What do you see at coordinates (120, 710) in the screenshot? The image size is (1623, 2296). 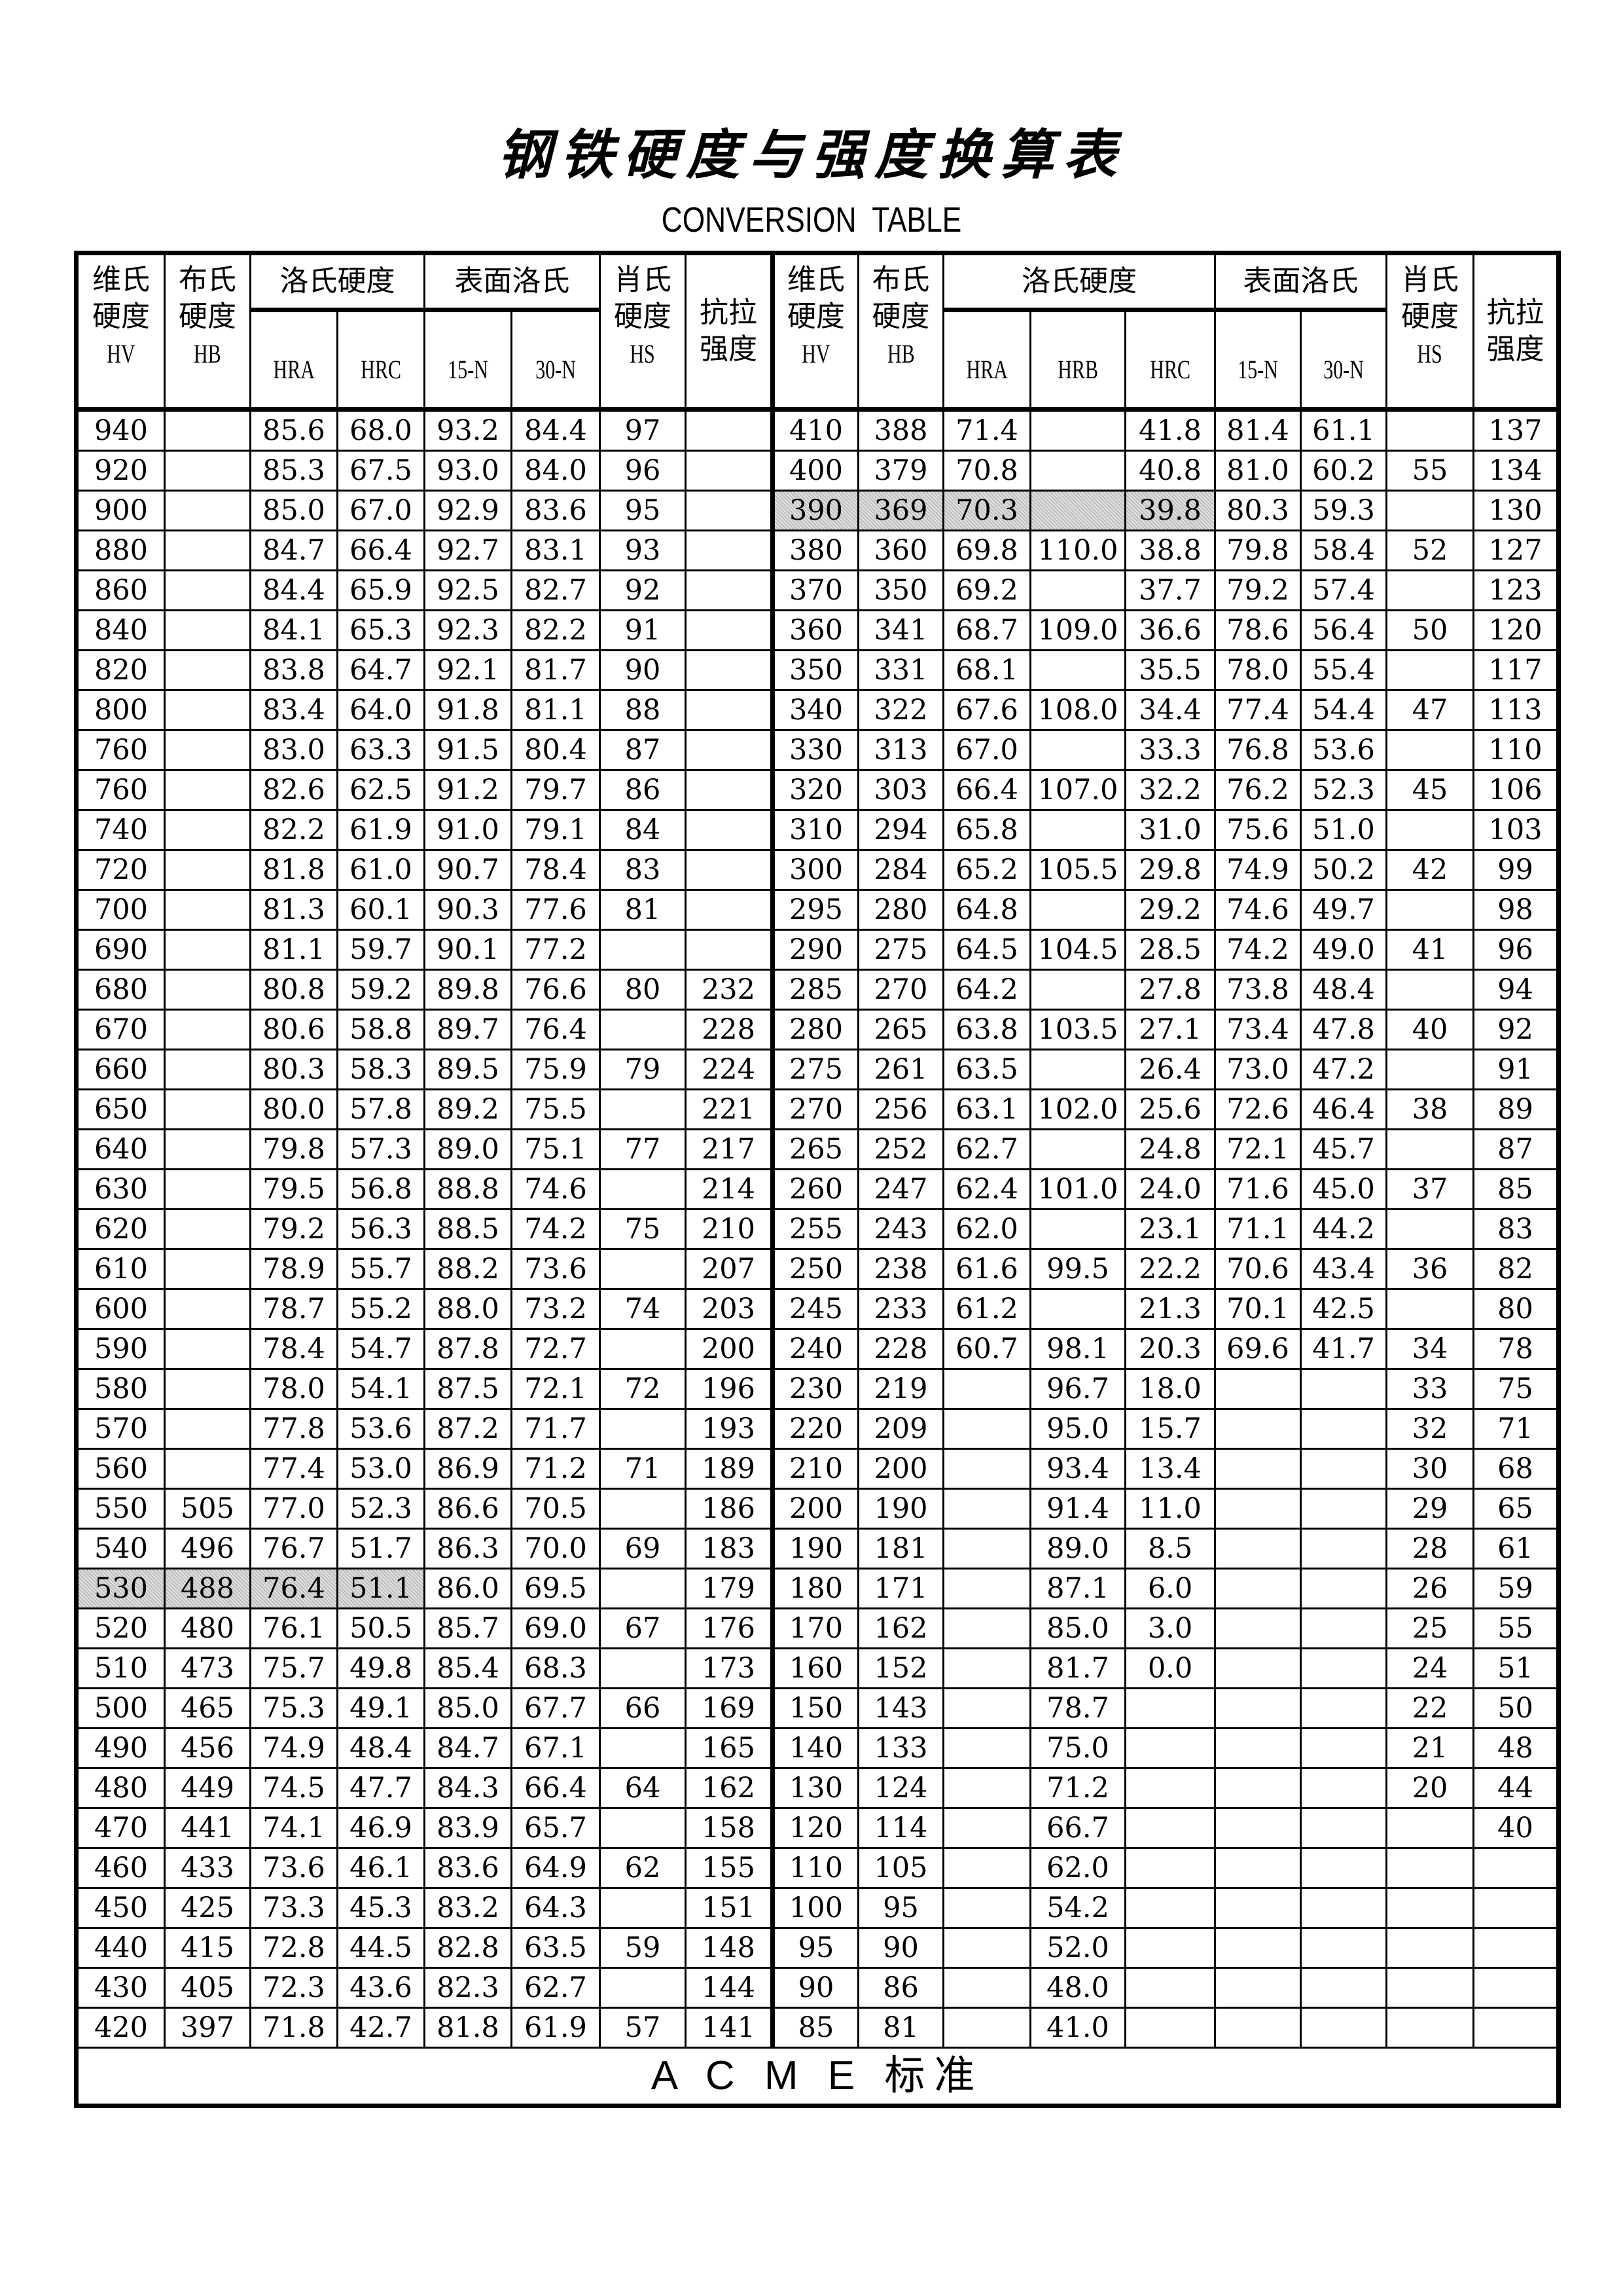 I see `left-cell-hv: 800` at bounding box center [120, 710].